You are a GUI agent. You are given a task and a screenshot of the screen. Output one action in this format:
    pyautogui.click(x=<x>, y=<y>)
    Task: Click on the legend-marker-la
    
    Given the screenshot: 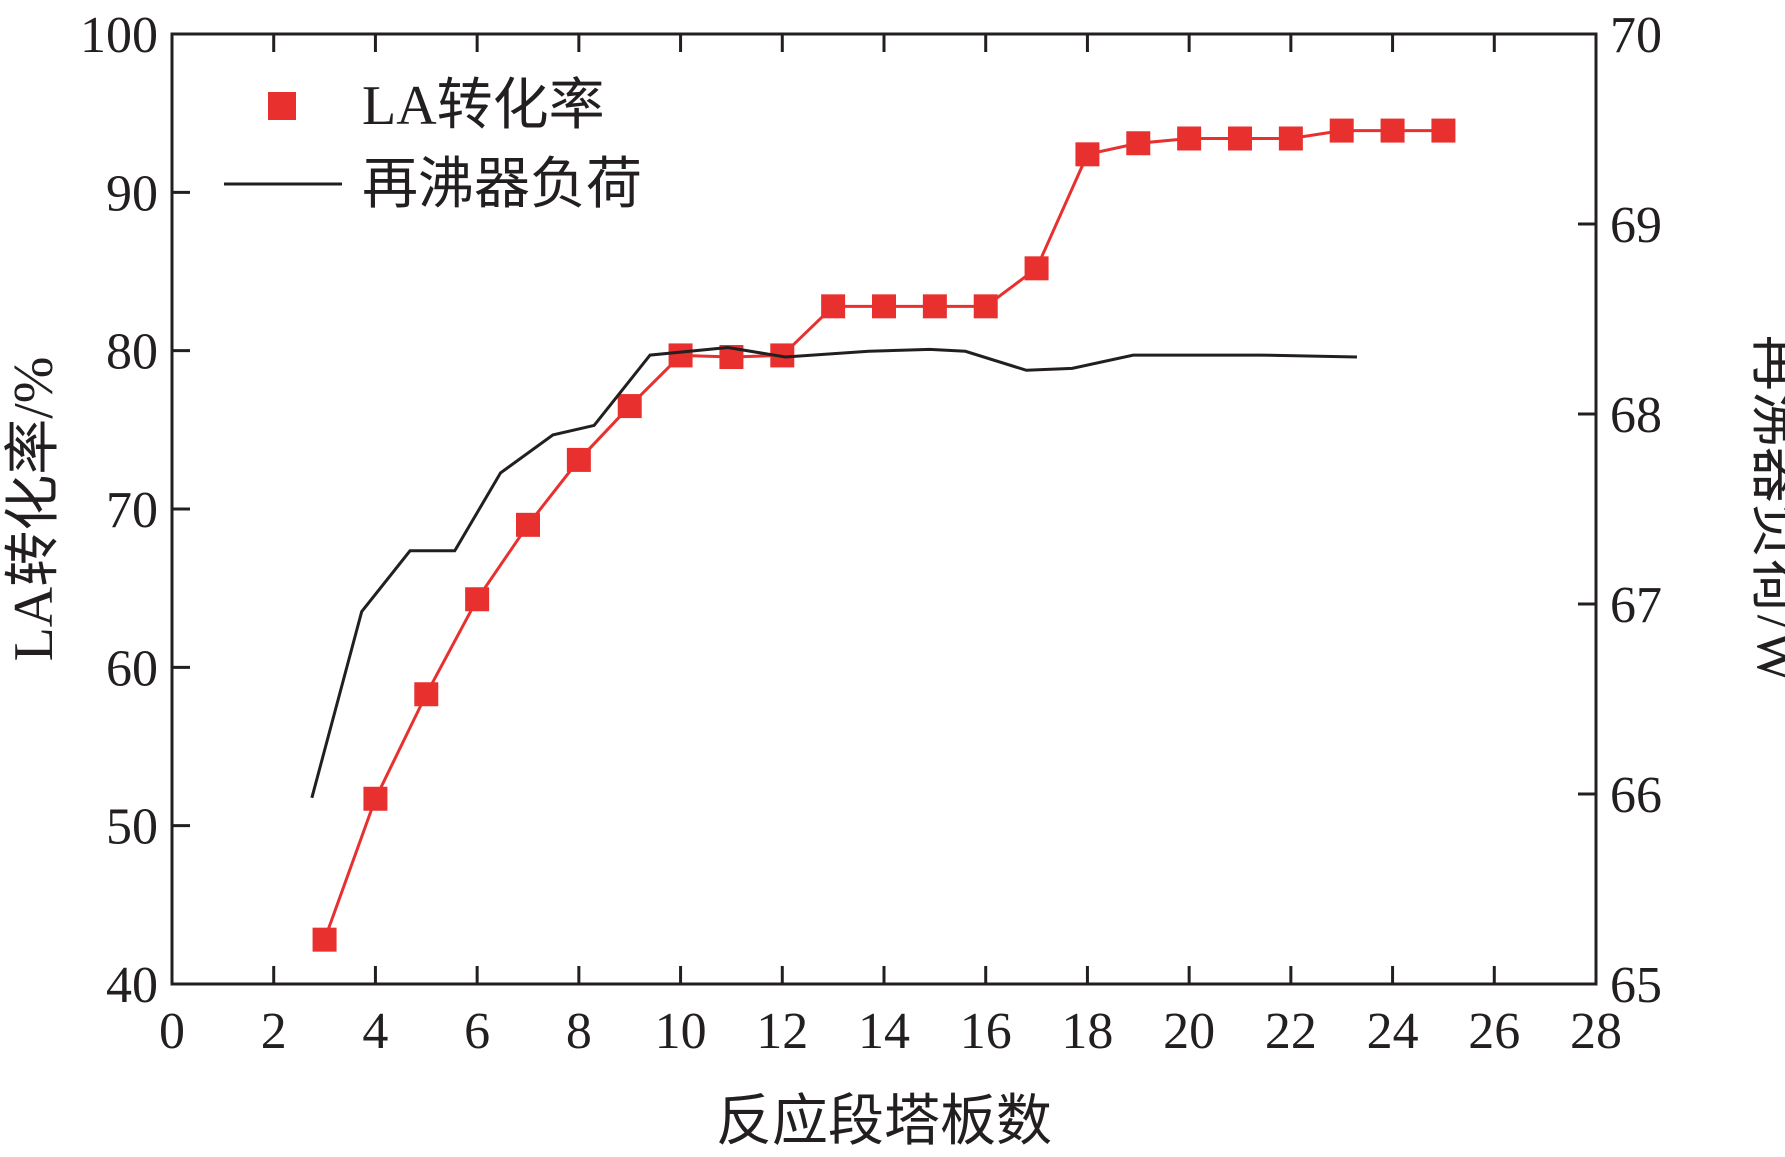 What is the action you would take?
    pyautogui.click(x=282, y=106)
    